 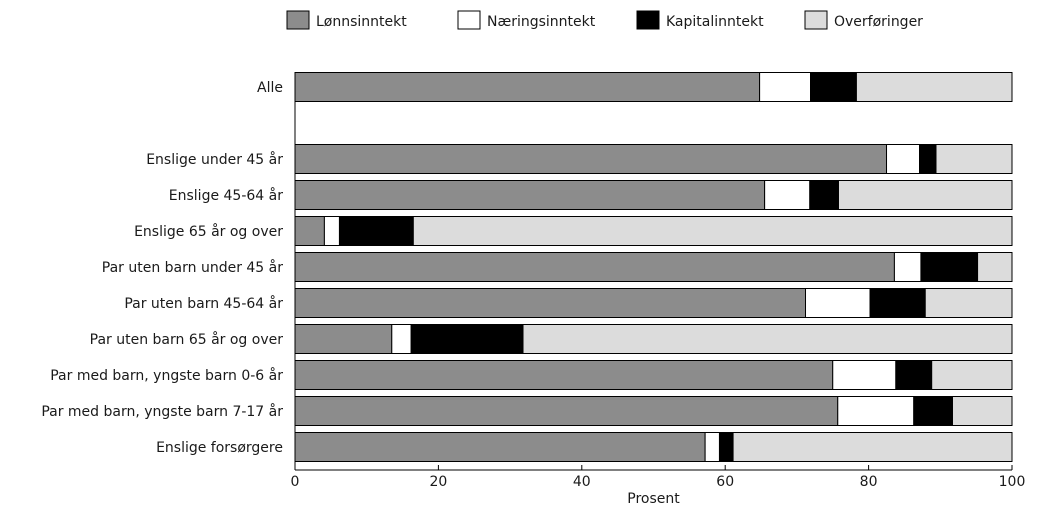 What do you see at coordinates (208, 231) in the screenshot?
I see `category-label: Enslige 65 år og over` at bounding box center [208, 231].